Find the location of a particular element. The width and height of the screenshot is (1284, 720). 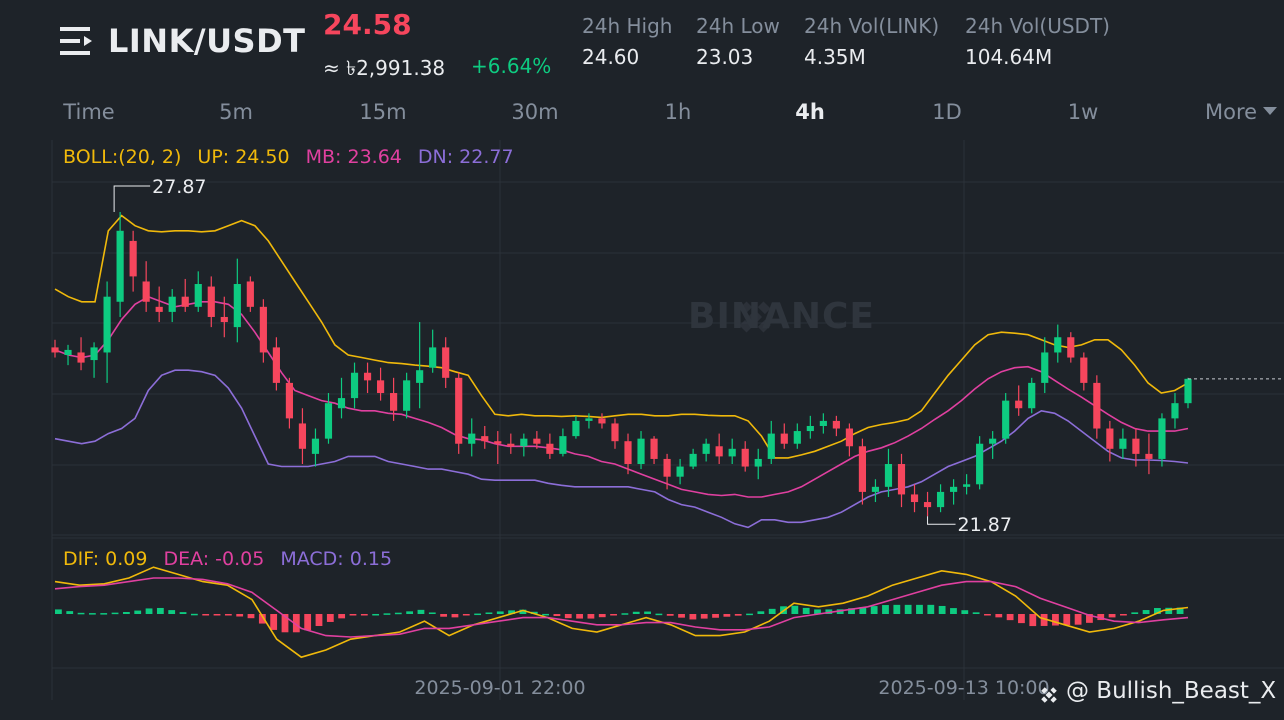

binance-logo-icon is located at coordinates (1049, 695).